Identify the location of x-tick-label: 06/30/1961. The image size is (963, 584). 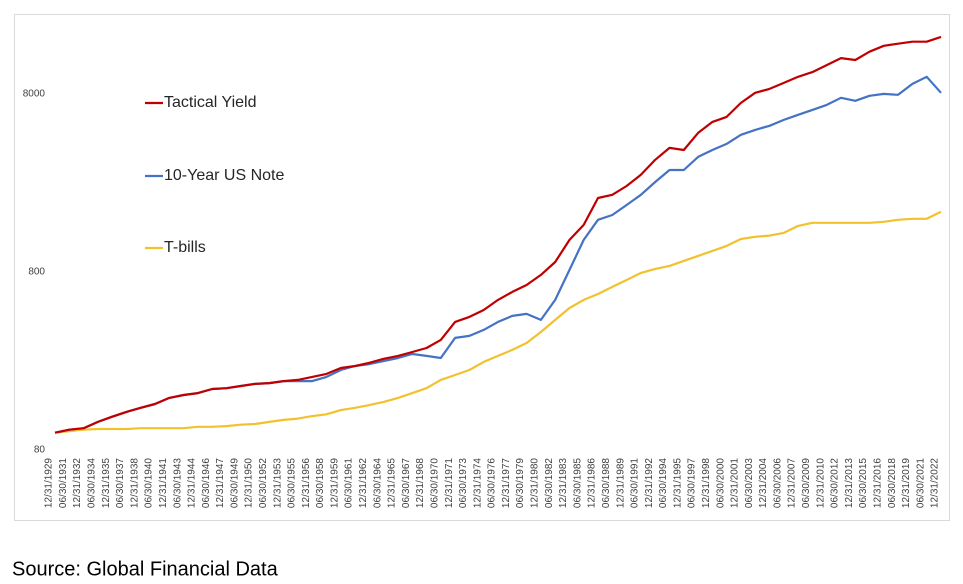
(349, 483).